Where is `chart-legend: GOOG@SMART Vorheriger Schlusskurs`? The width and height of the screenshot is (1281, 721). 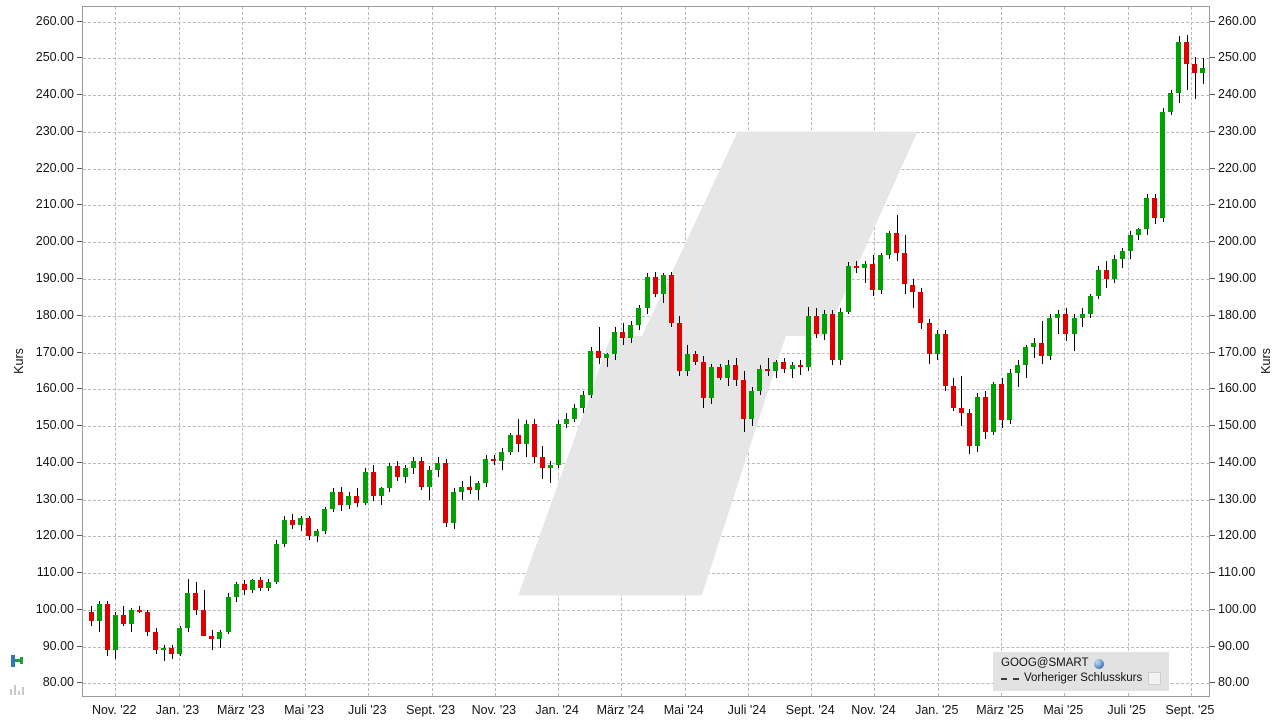
chart-legend: GOOG@SMART Vorheriger Schlusskurs is located at coordinates (1081, 672).